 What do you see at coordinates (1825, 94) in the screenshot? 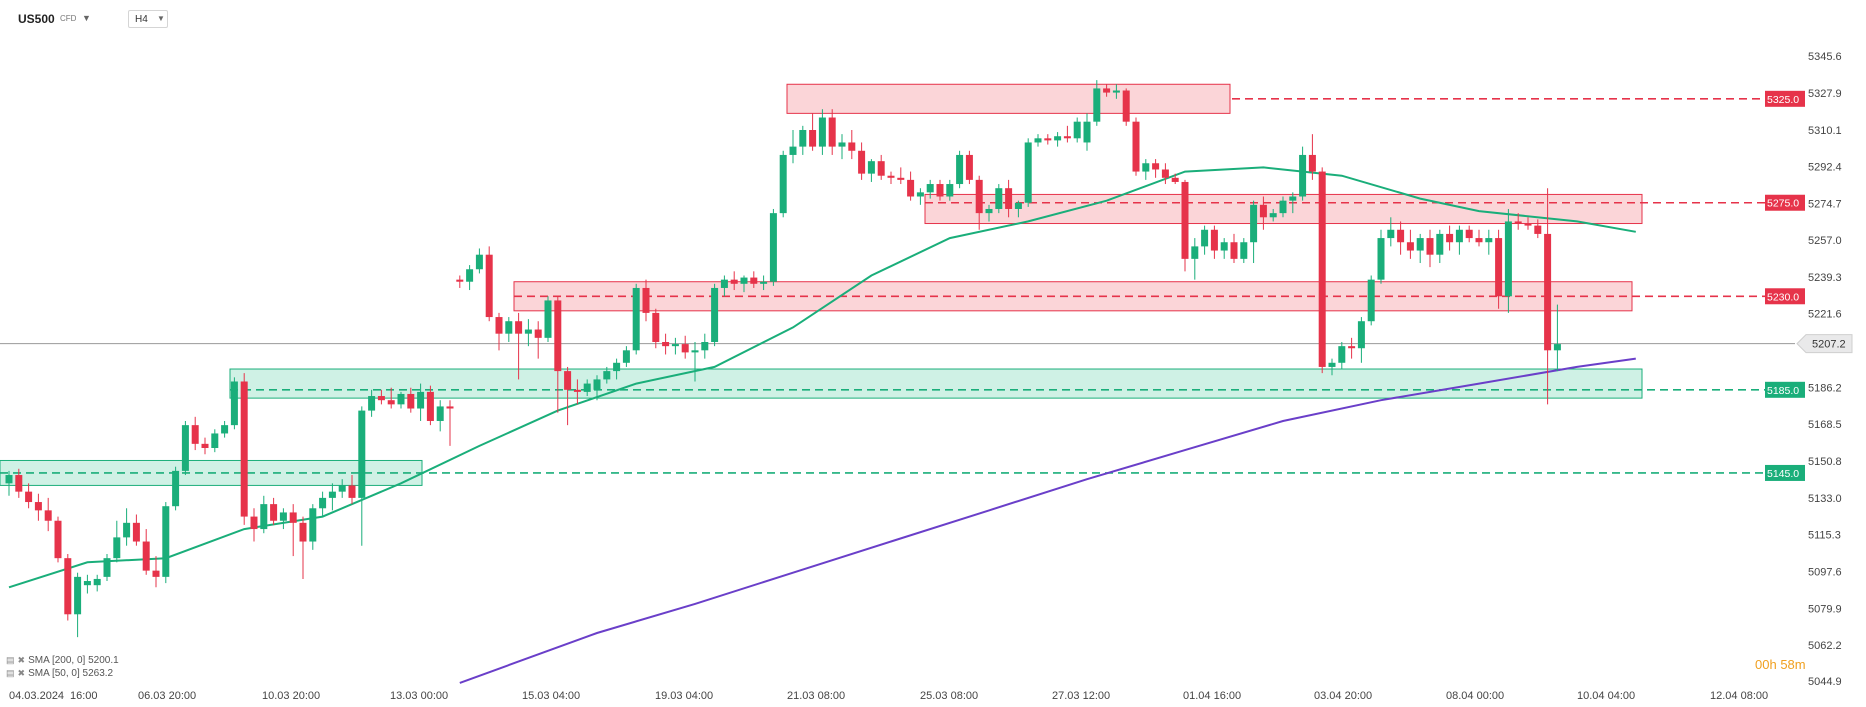
I see `y-tick-label: 5327.9` at bounding box center [1825, 94].